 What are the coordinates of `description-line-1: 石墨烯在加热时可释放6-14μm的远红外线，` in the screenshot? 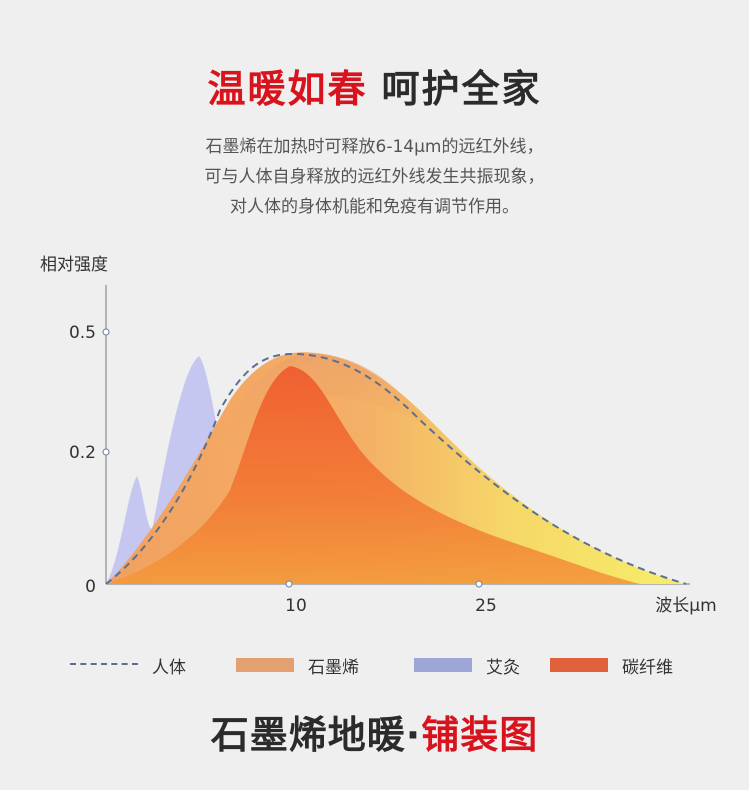 It's located at (374, 147).